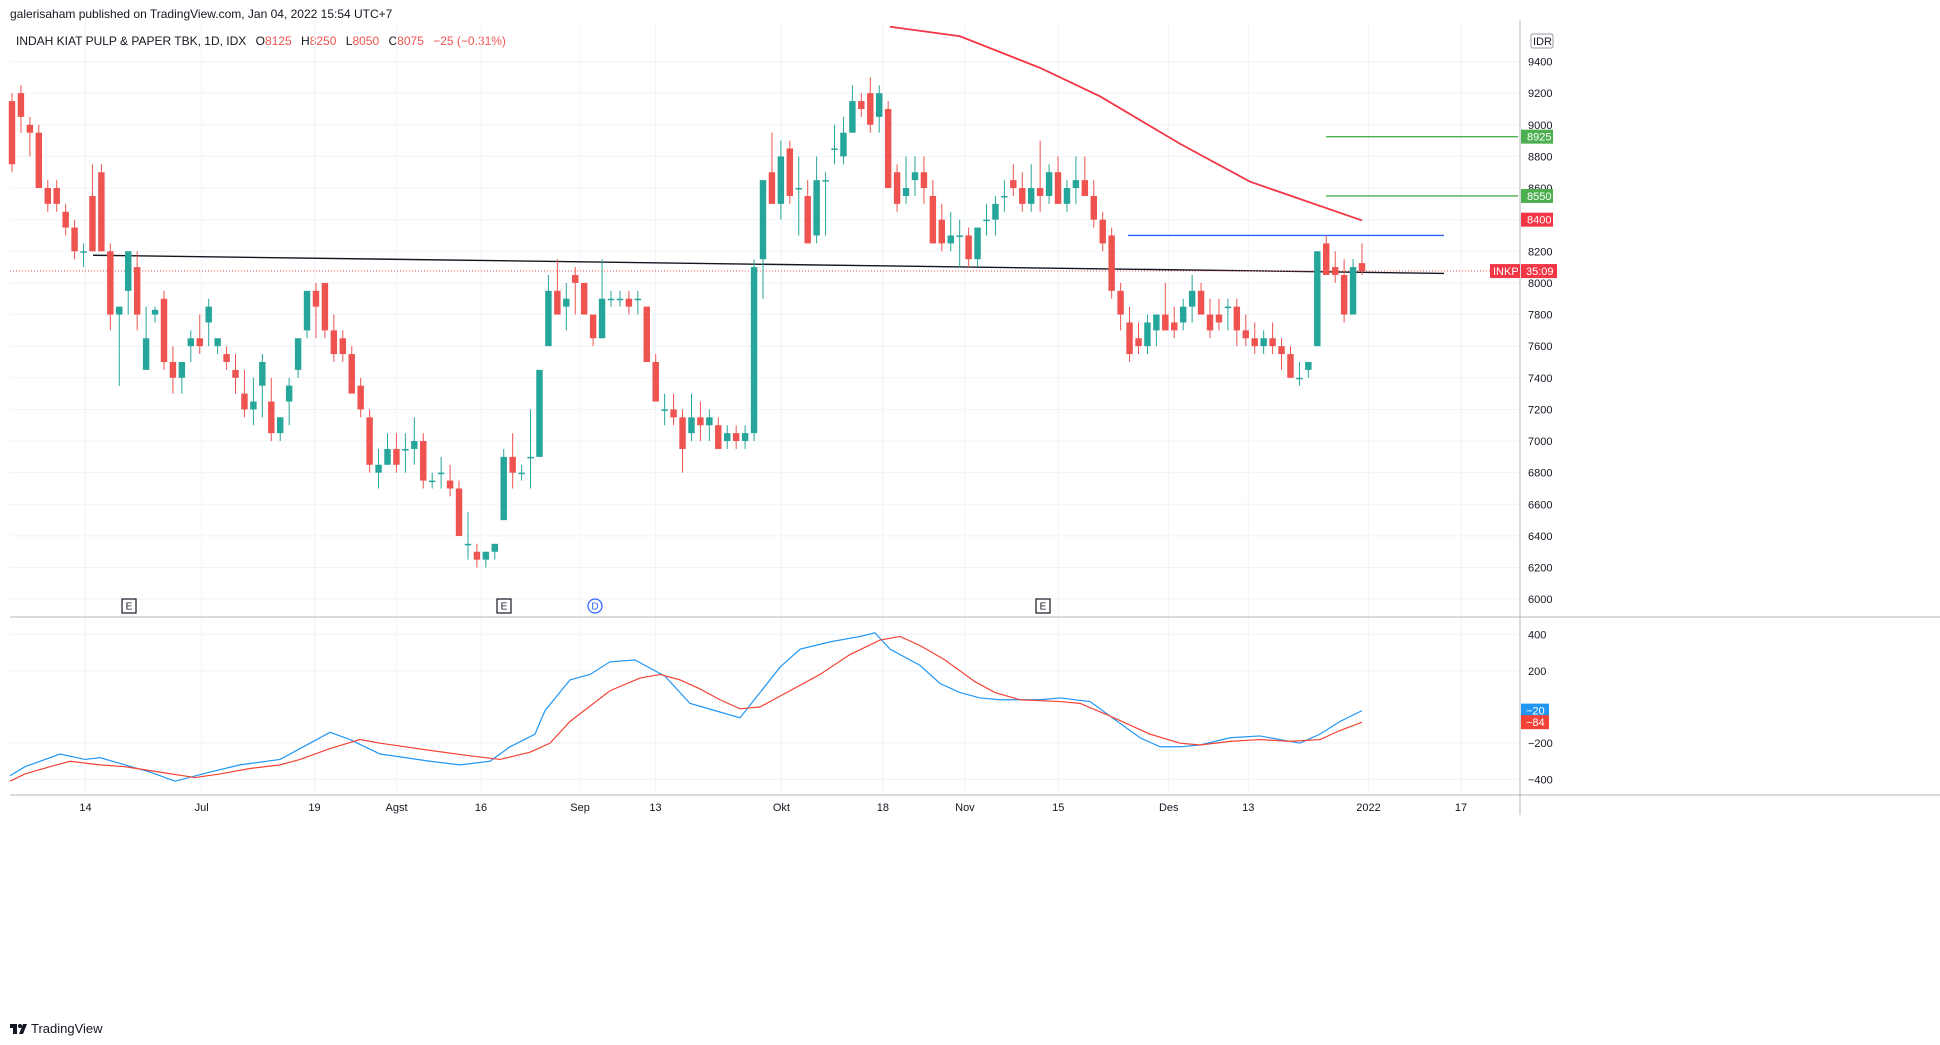  I want to click on earnings-marker-icon: E, so click(129, 606).